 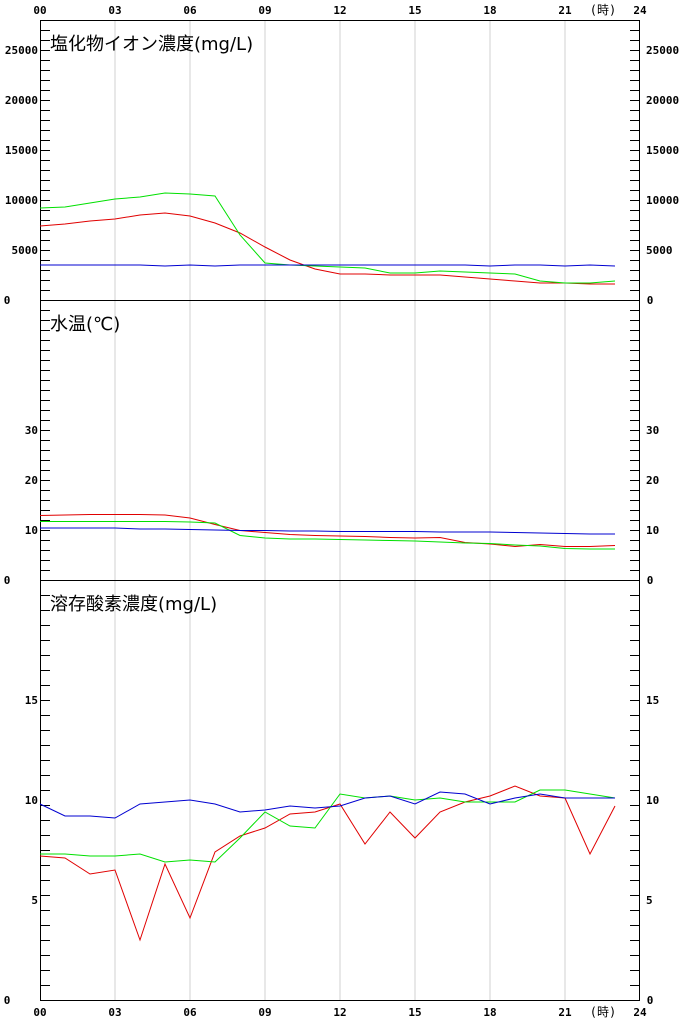 I want to click on y-tick-label-right: 15, so click(x=652, y=700).